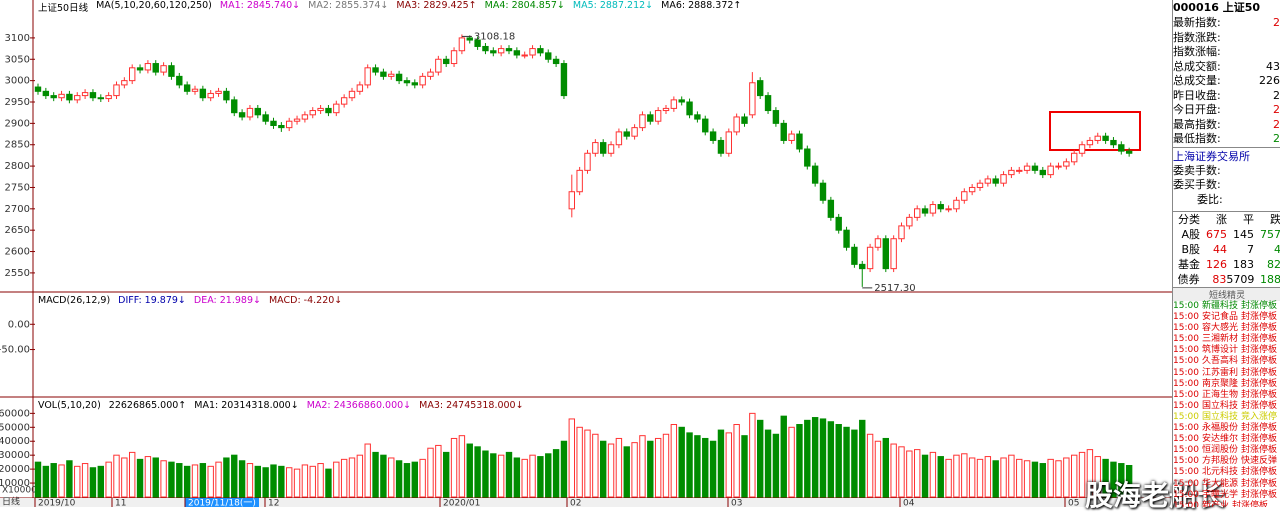  Describe the element at coordinates (575, 503) in the screenshot. I see `x-tick-label: 02` at that location.